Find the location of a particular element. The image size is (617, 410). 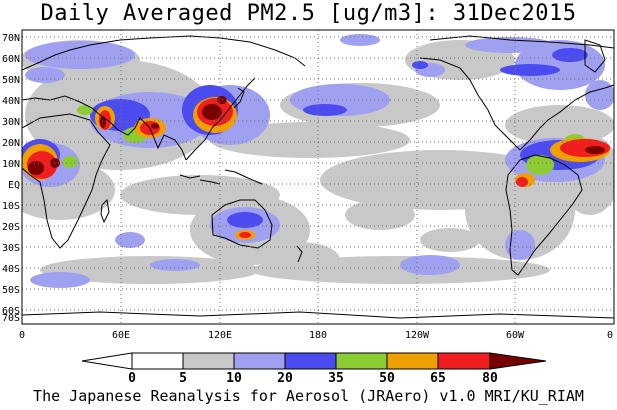

lat-label: 30S is located at coordinates (11, 248).